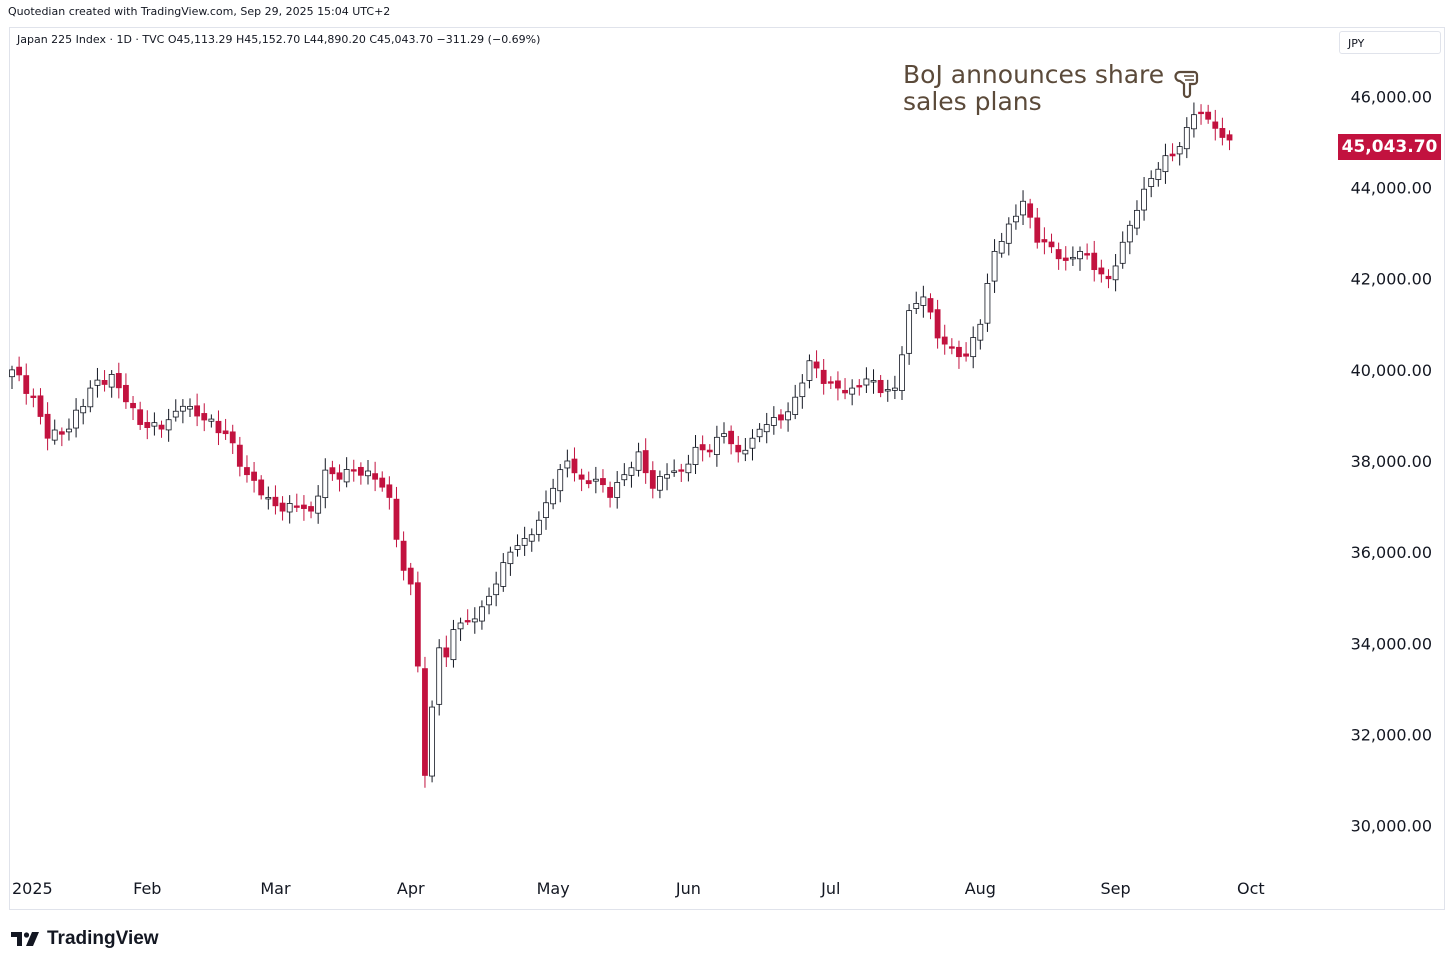  What do you see at coordinates (1391, 370) in the screenshot?
I see `y-tick-label: 40,000.00` at bounding box center [1391, 370].